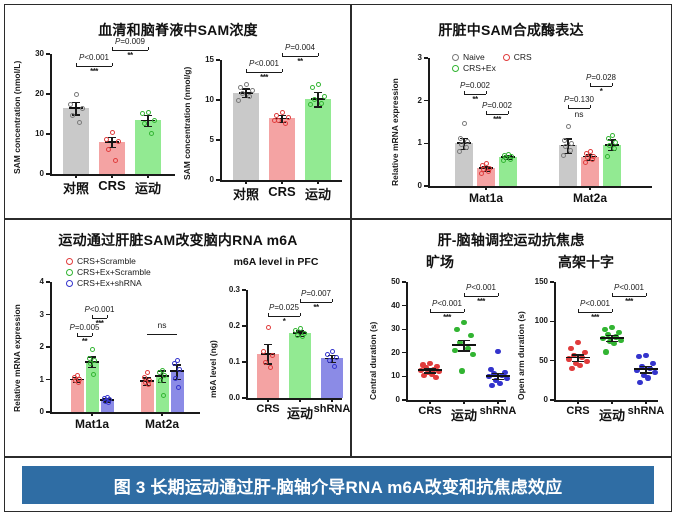 This screenshot has height=523, width=677. Describe the element at coordinates (521, 355) in the screenshot. I see `y-axis-label: Open arm duration (s)` at that location.